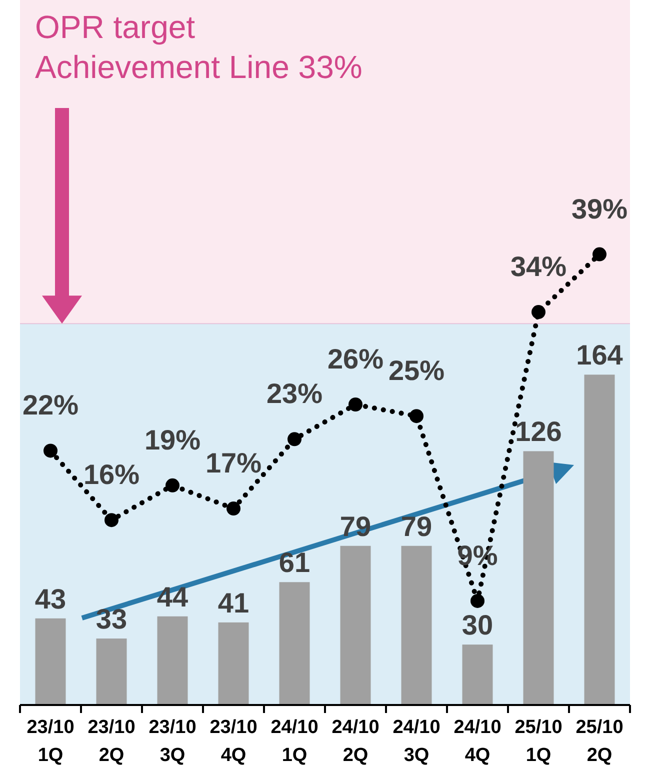 The height and width of the screenshot is (775, 651). What do you see at coordinates (172, 741) in the screenshot?
I see `x-tick-label: 23/10 3Q` at bounding box center [172, 741].